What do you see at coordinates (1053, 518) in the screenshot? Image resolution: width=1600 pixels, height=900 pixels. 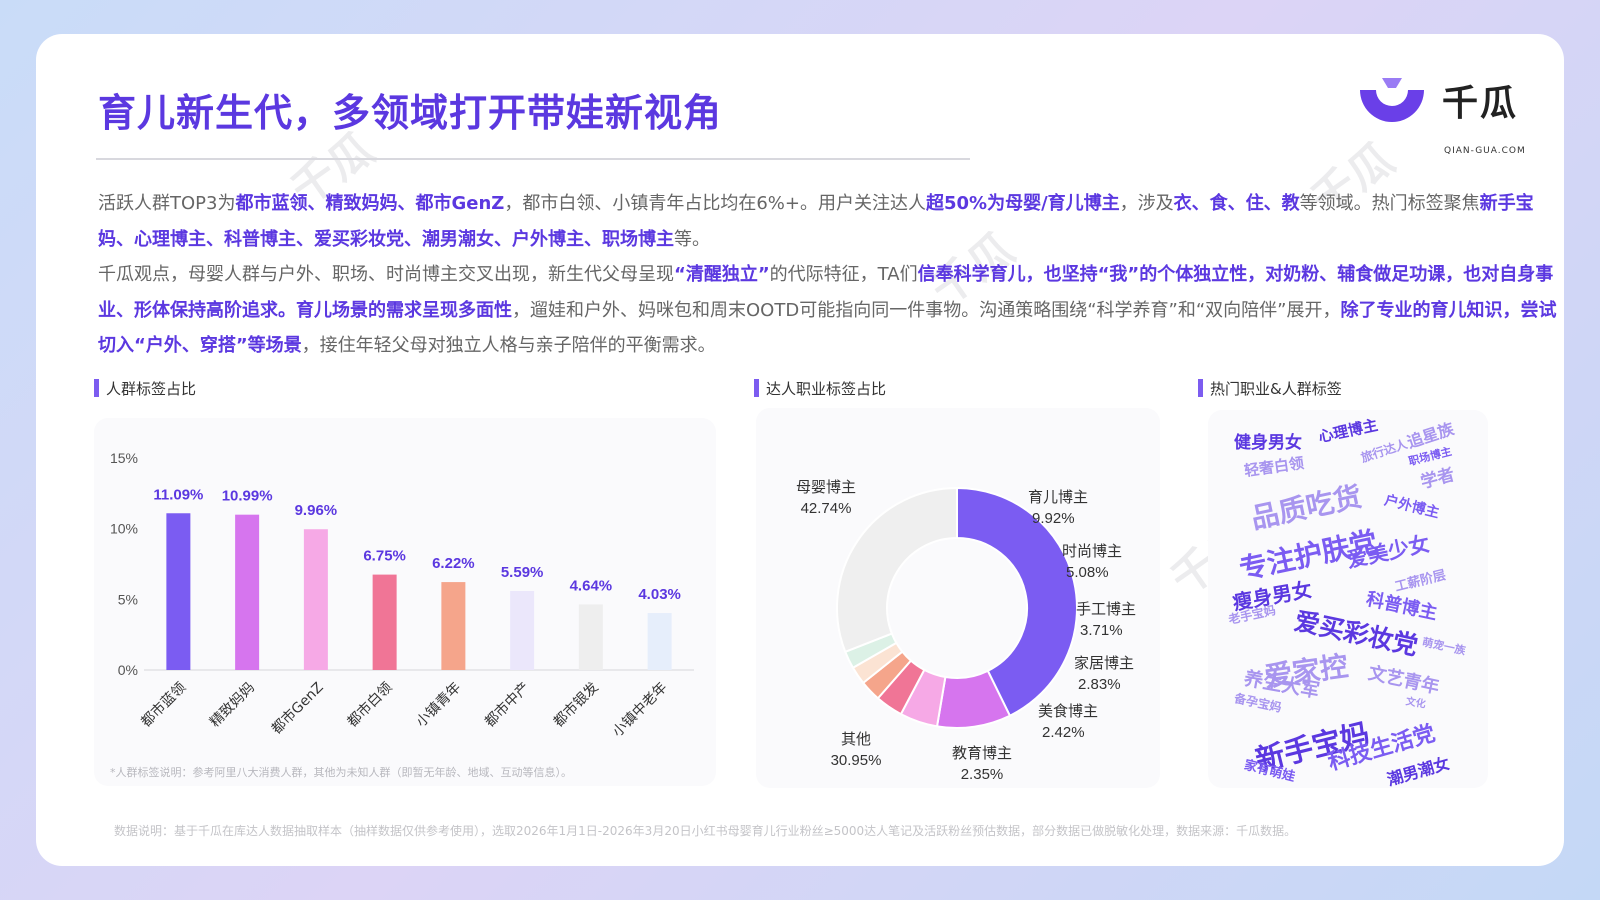 I see `slice-value-label: 9.92%` at bounding box center [1053, 518].